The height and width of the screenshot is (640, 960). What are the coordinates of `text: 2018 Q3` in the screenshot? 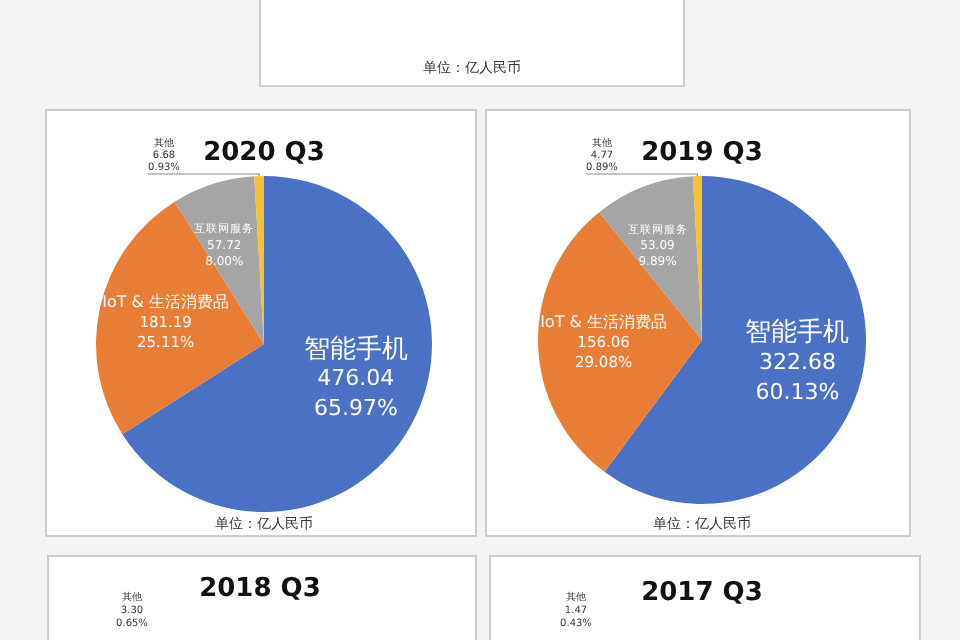 It's located at (260, 589).